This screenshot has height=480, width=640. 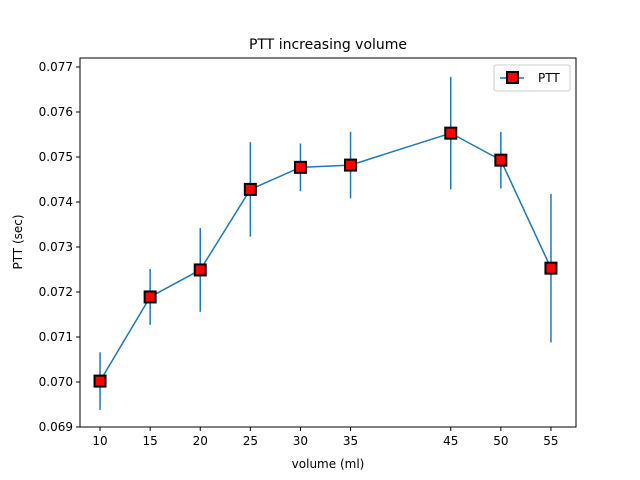 I want to click on y-tick-label: 0.075, so click(x=56, y=157).